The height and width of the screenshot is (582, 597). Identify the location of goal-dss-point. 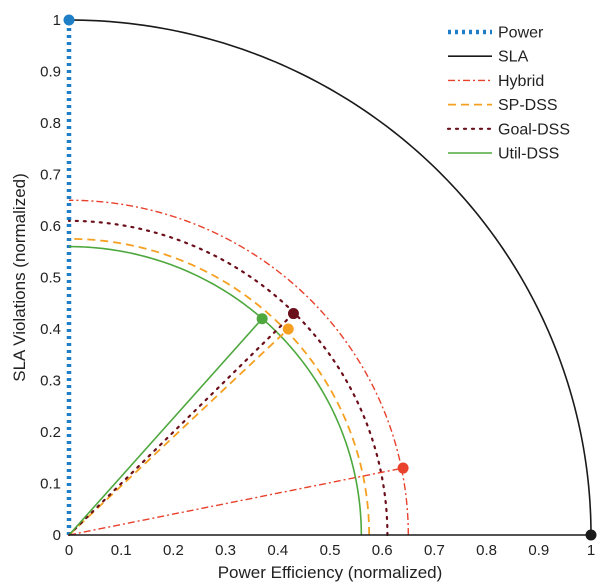
(293, 314).